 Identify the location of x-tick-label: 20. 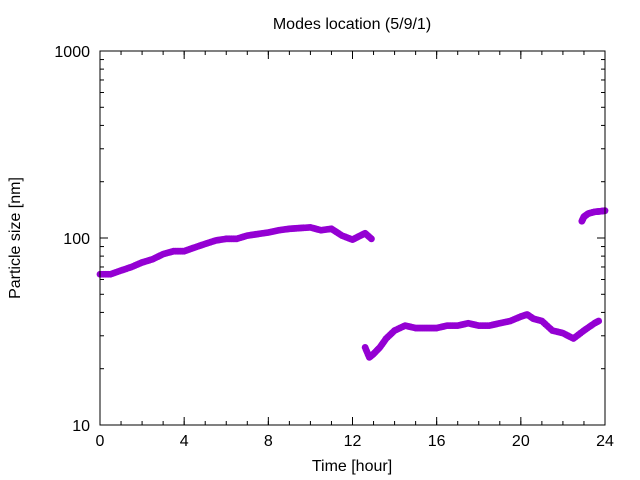
(521, 441).